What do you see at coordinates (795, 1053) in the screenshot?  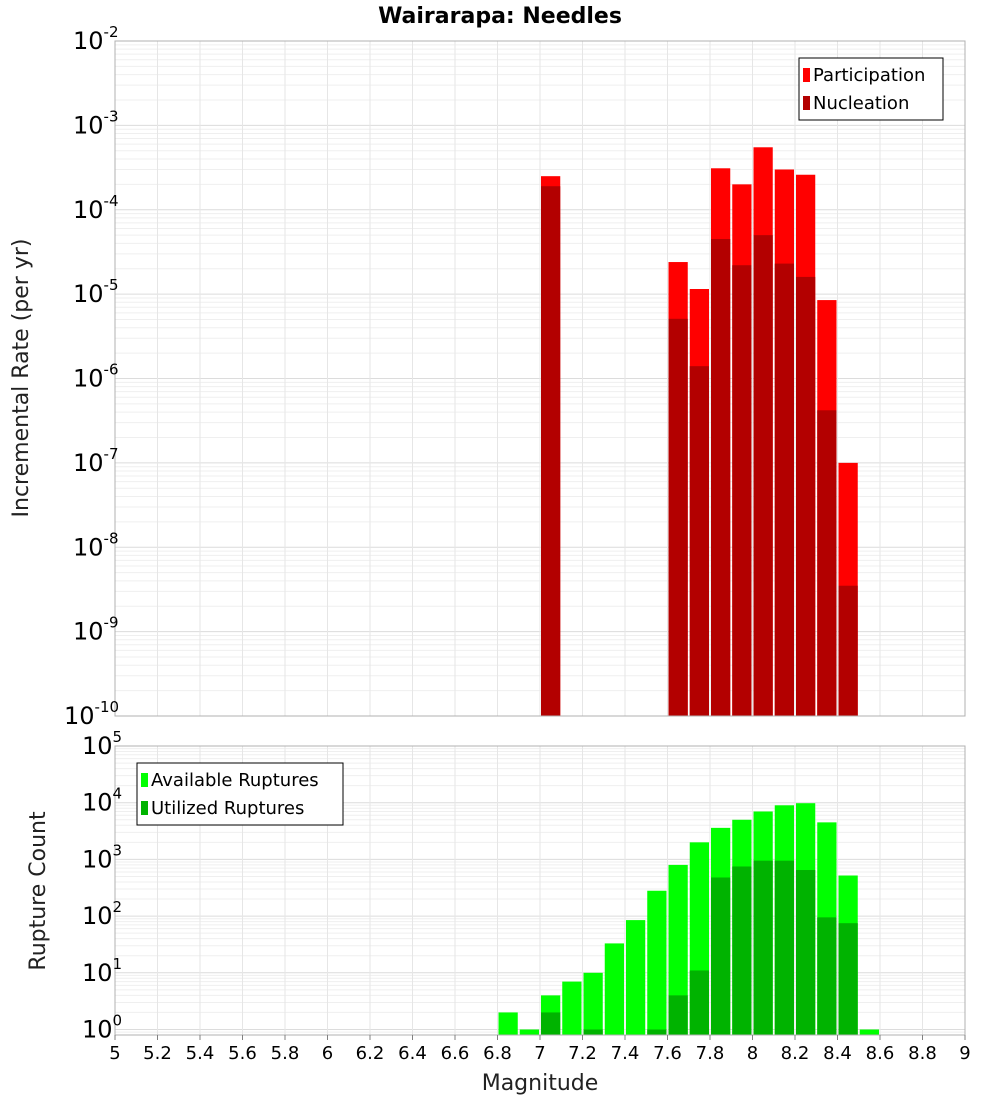 I see `x-tick-label: 8.2` at bounding box center [795, 1053].